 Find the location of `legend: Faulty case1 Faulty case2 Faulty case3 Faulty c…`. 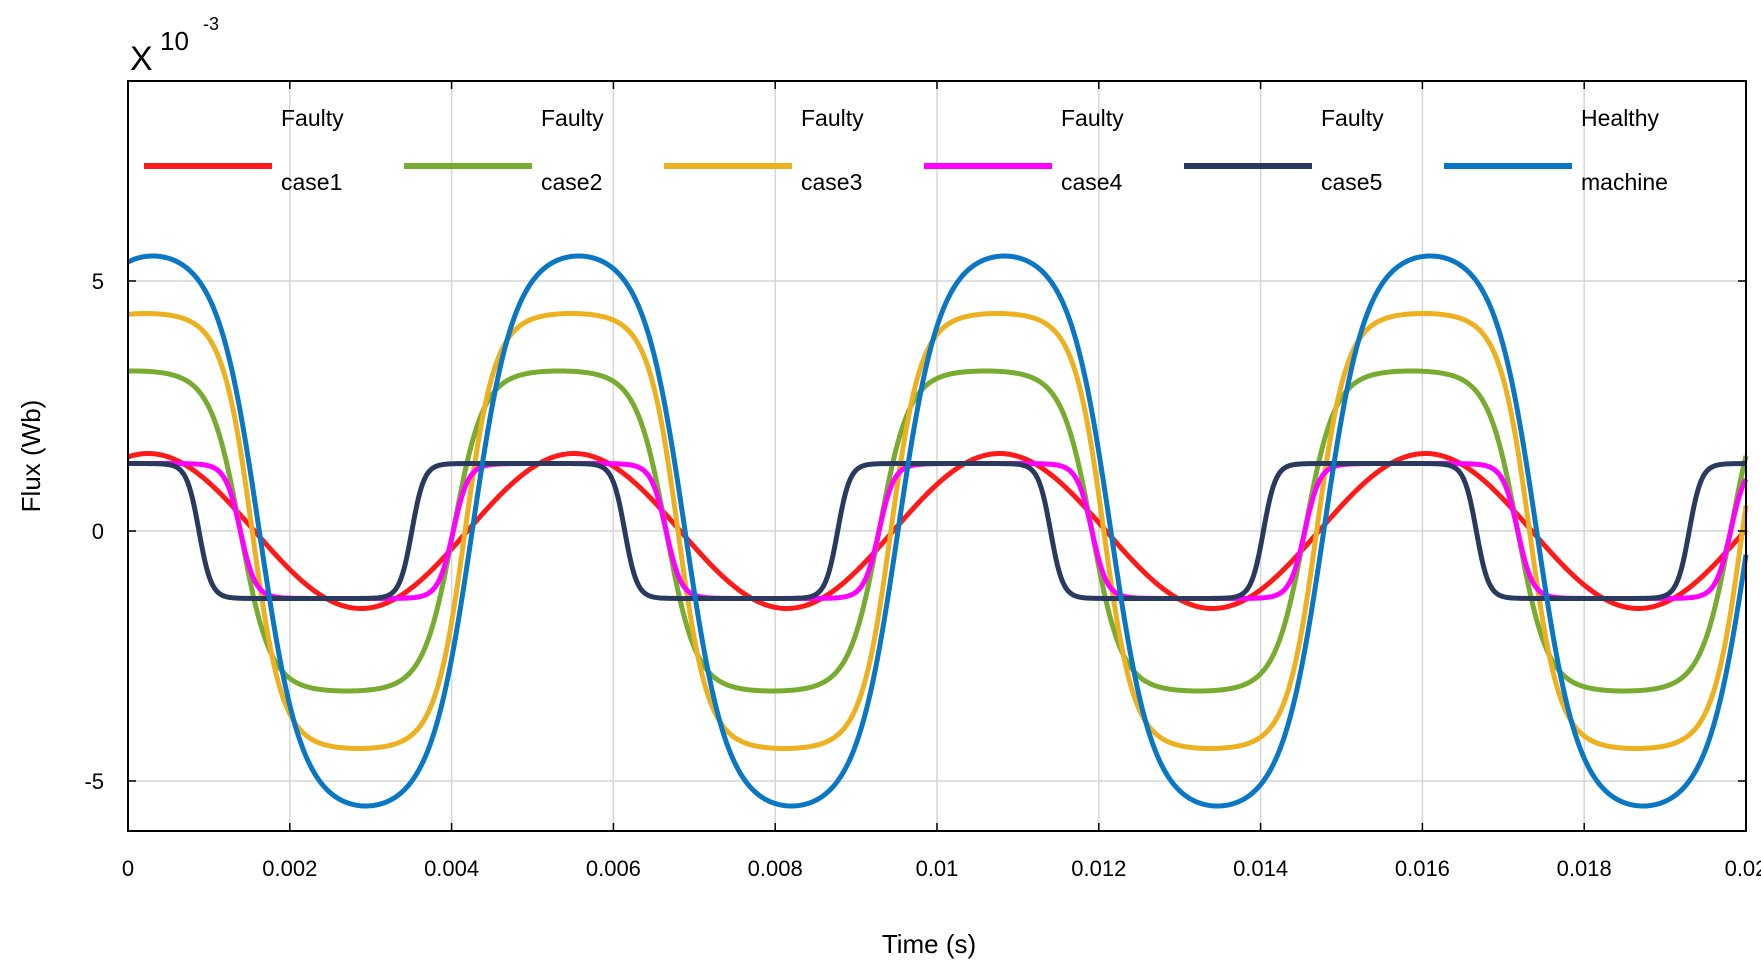

legend: Faulty case1 Faulty case2 Faulty case3 Faulty c… is located at coordinates (906, 150).